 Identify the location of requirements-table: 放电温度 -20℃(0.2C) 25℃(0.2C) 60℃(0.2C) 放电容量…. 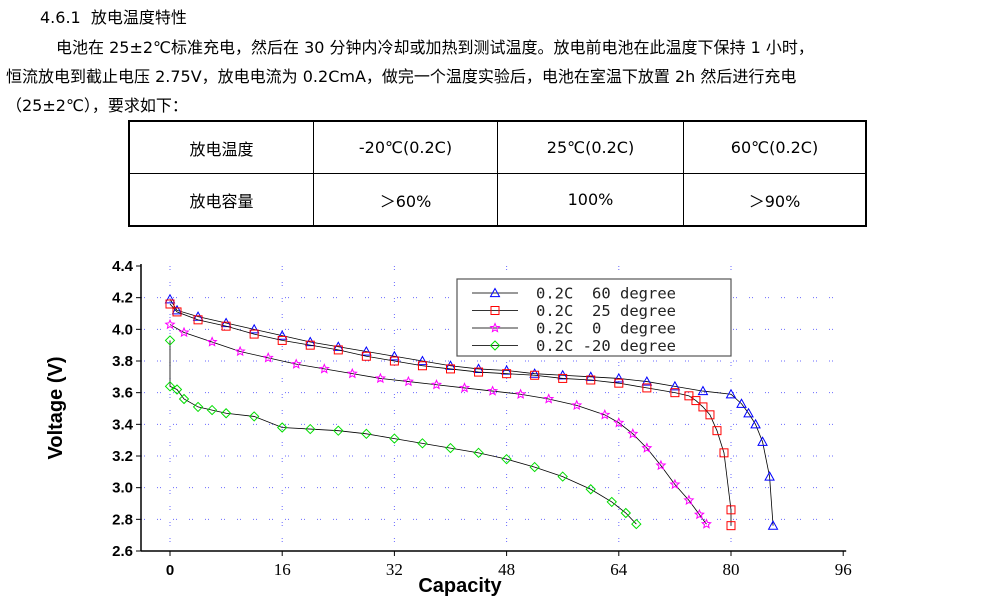
(497, 173).